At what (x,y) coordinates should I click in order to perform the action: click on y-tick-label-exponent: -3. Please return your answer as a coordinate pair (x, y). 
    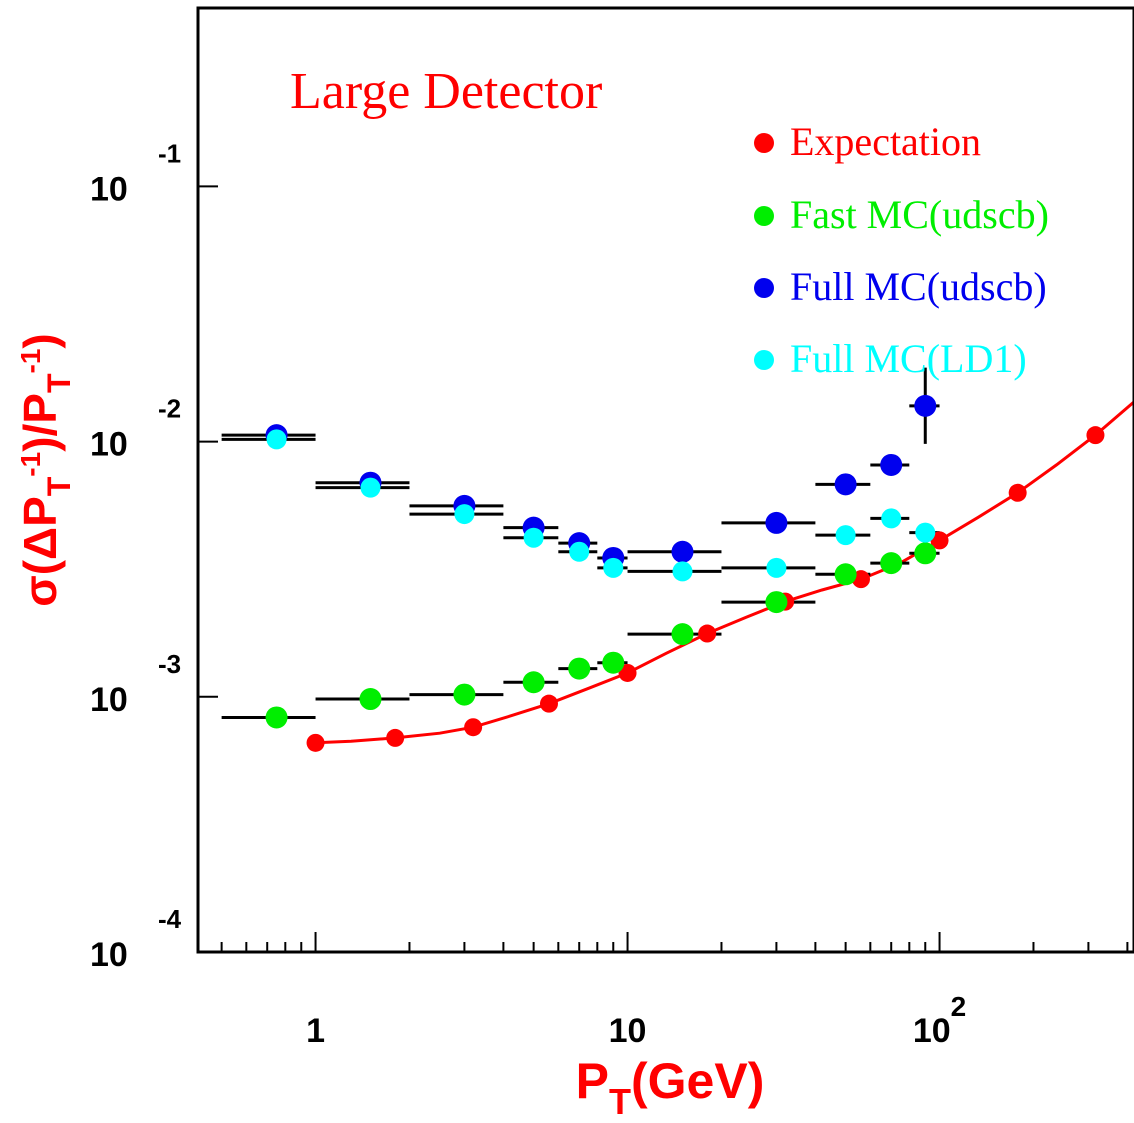
    Looking at the image, I should click on (169, 664).